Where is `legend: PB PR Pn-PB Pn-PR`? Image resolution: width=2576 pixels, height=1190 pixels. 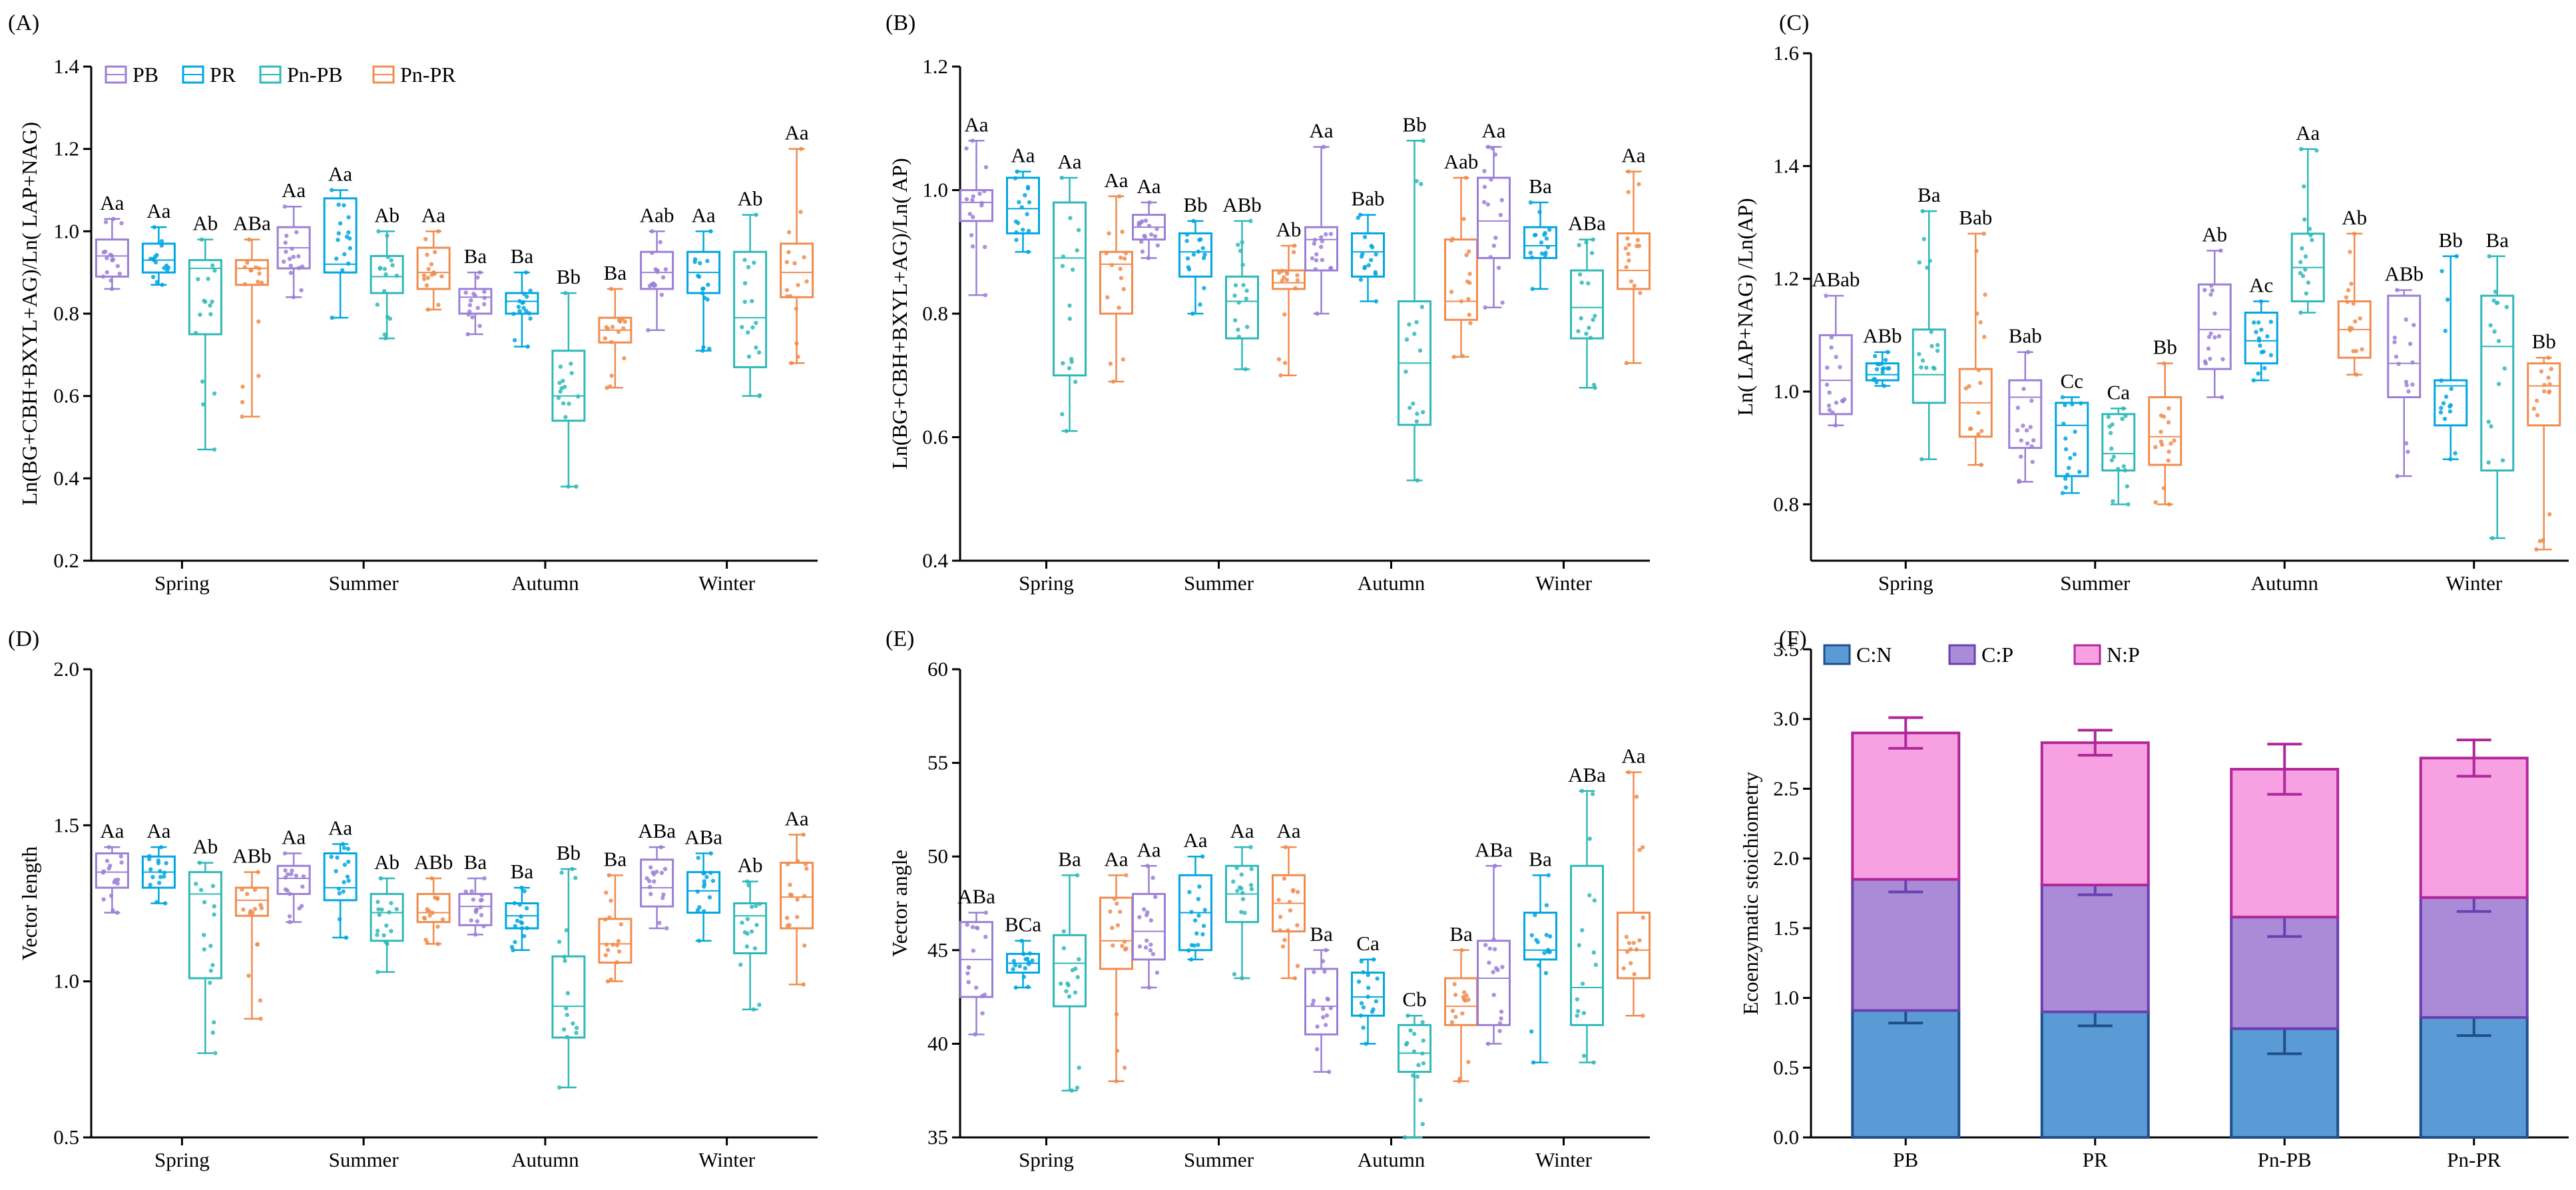
legend: PB PR Pn-PB Pn-PR is located at coordinates (280, 75).